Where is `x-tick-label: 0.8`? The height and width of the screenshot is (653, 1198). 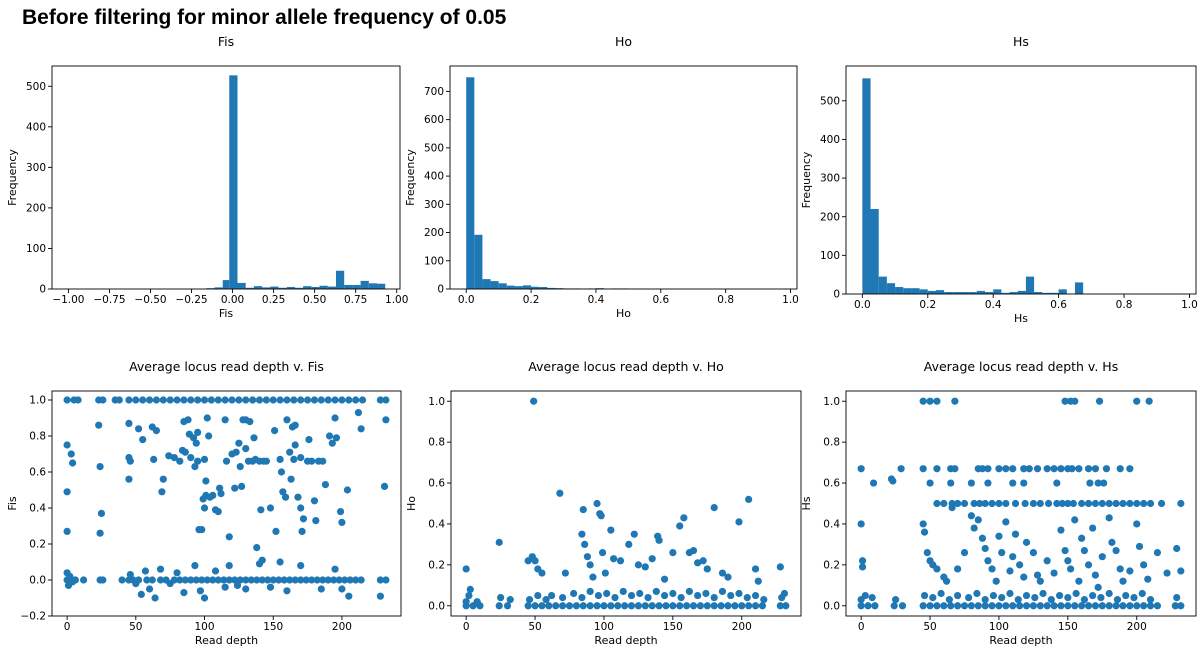 x-tick-label: 0.8 is located at coordinates (1124, 305).